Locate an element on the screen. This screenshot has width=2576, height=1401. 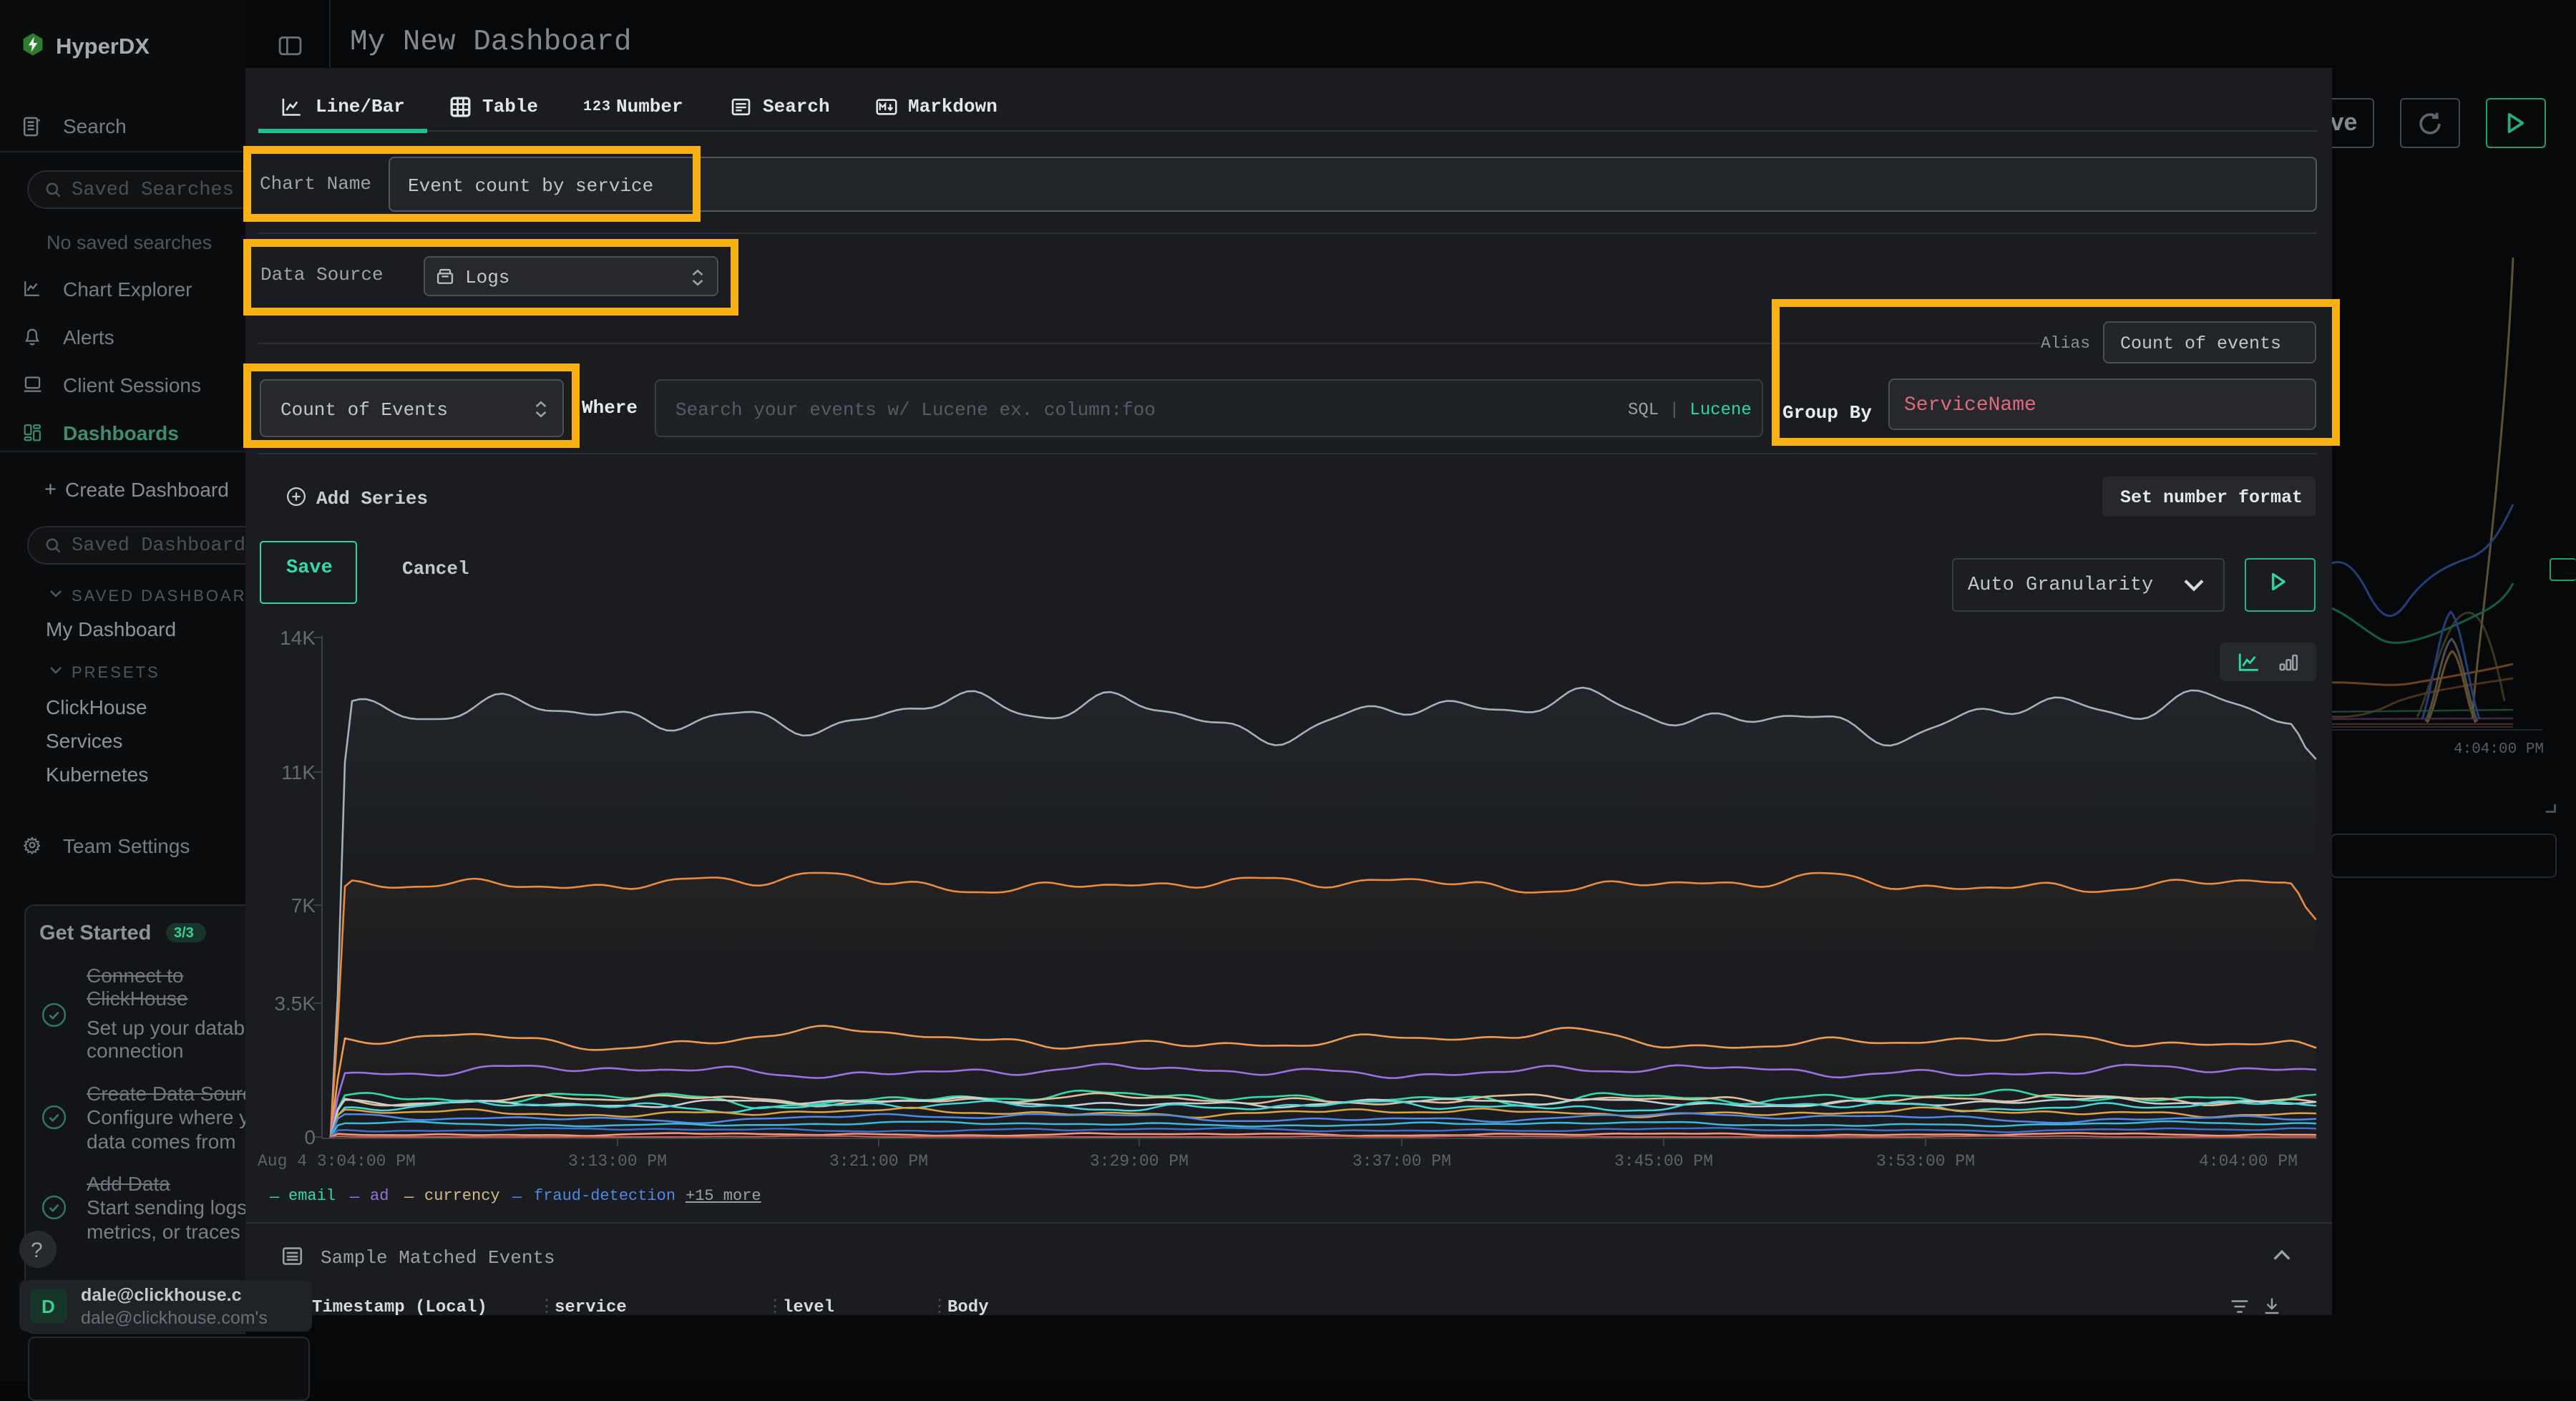
svg-text: 7K is located at coordinates (303, 905).